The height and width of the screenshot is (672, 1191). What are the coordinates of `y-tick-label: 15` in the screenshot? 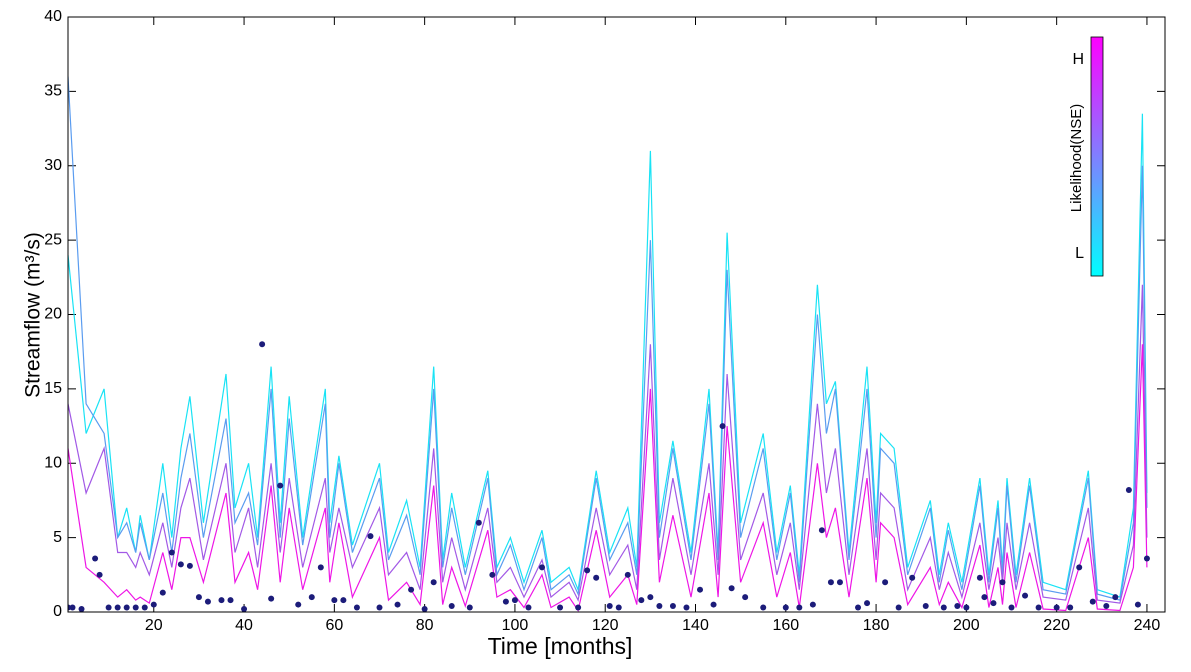 It's located at (53, 388).